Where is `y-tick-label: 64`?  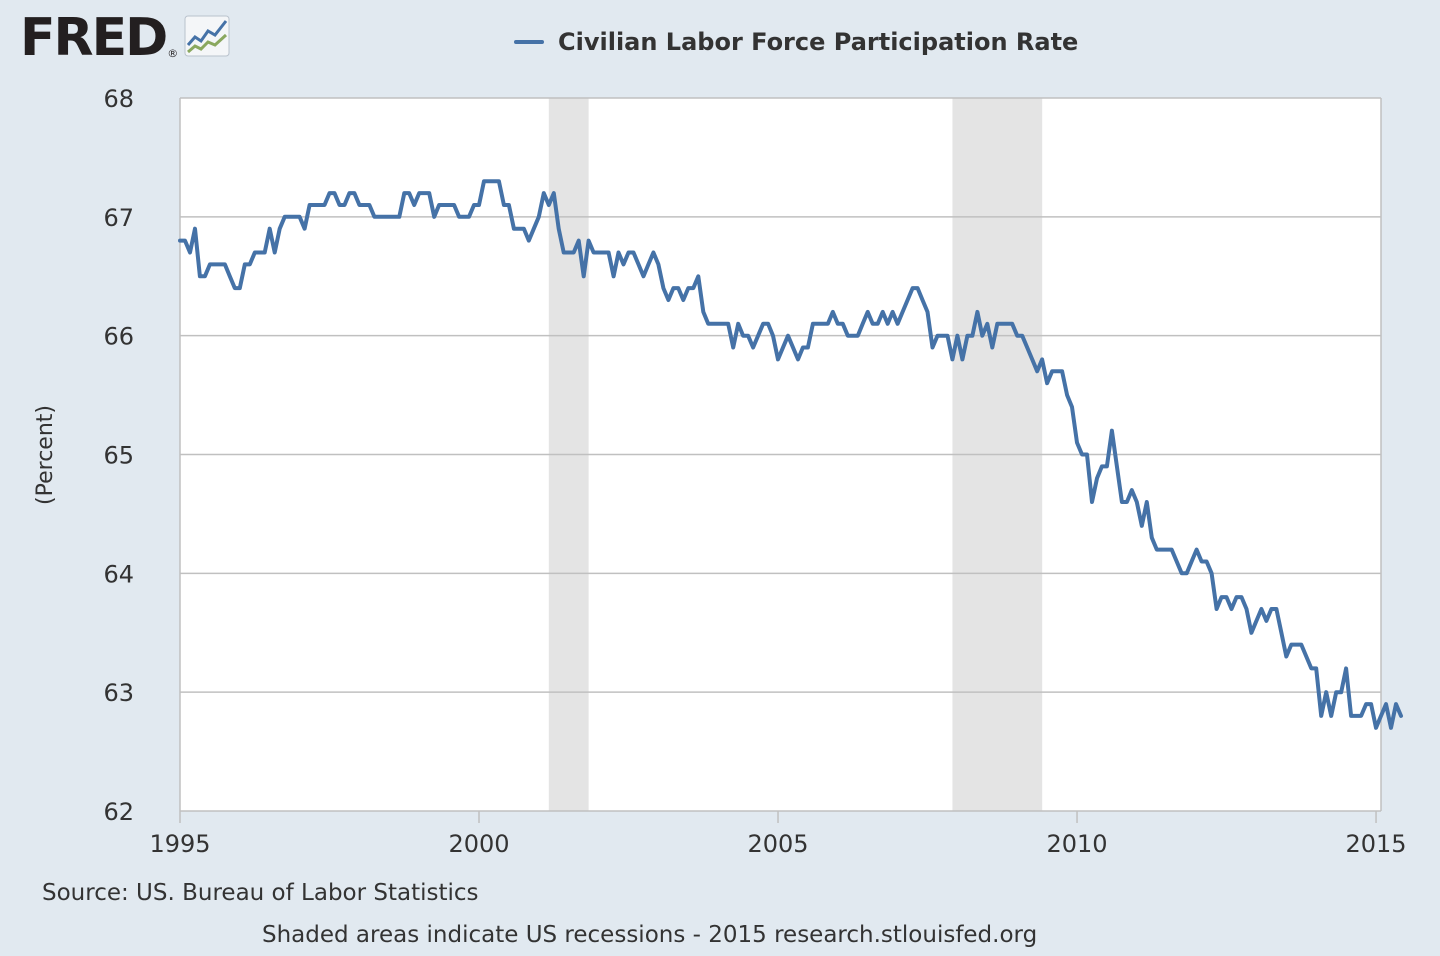 y-tick-label: 64 is located at coordinates (118, 574).